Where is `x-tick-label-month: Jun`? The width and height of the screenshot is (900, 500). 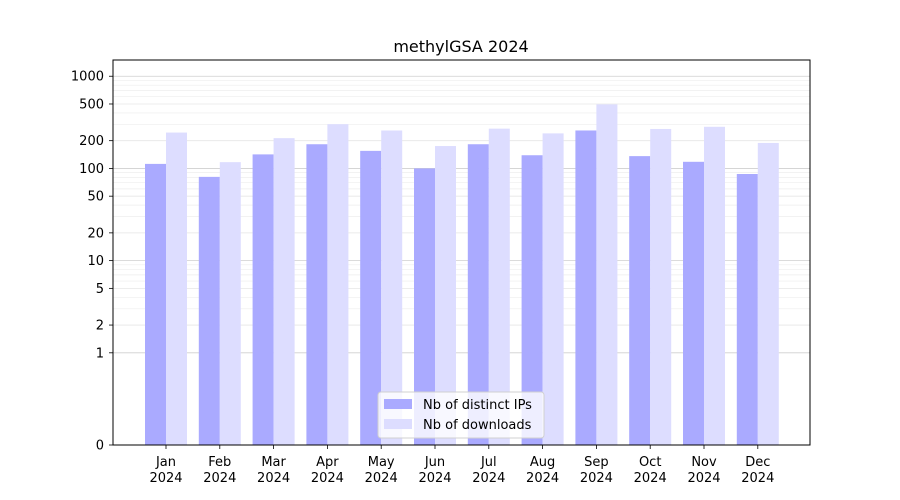
x-tick-label-month: Jun is located at coordinates (434, 462).